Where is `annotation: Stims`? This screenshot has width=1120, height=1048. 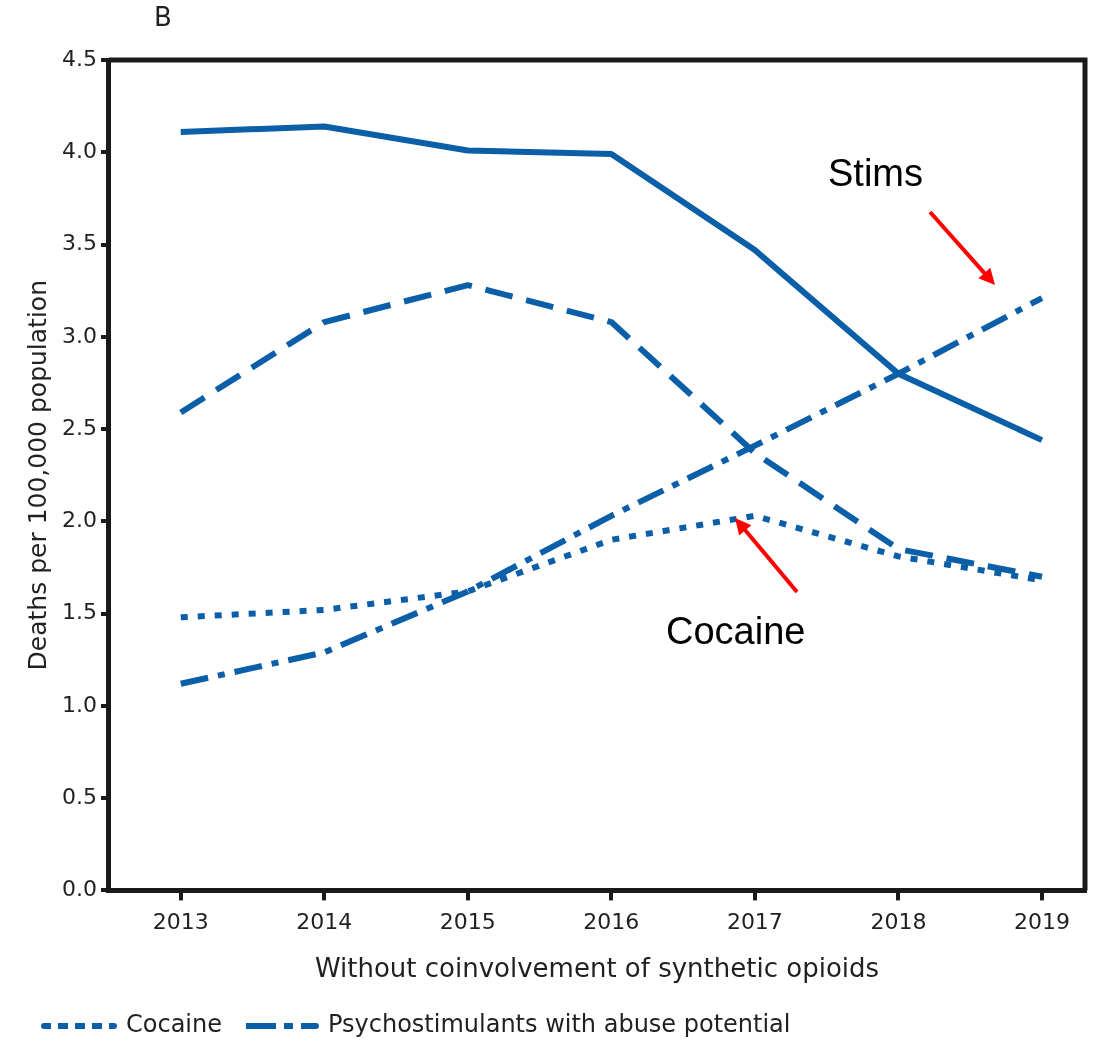
annotation: Stims is located at coordinates (875, 173).